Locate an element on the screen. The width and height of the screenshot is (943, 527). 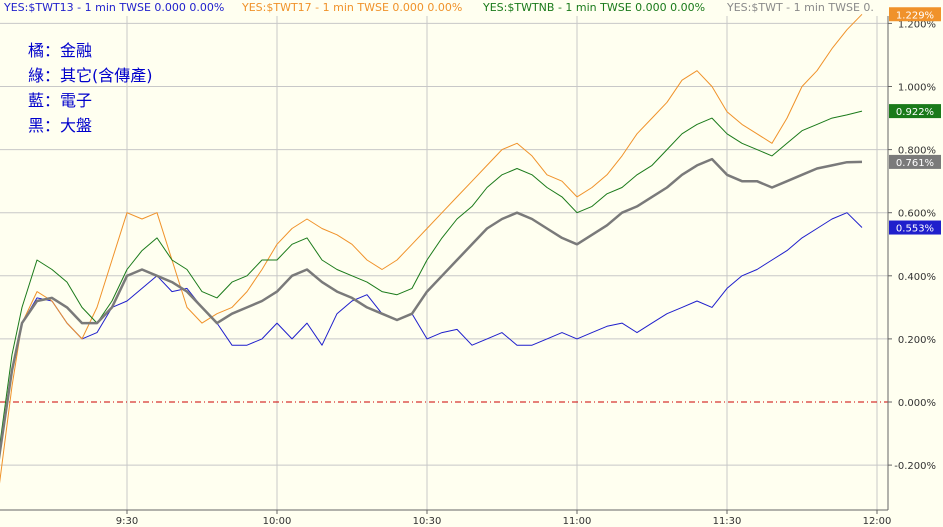
last-value-badge-finance is located at coordinates (915, 14).